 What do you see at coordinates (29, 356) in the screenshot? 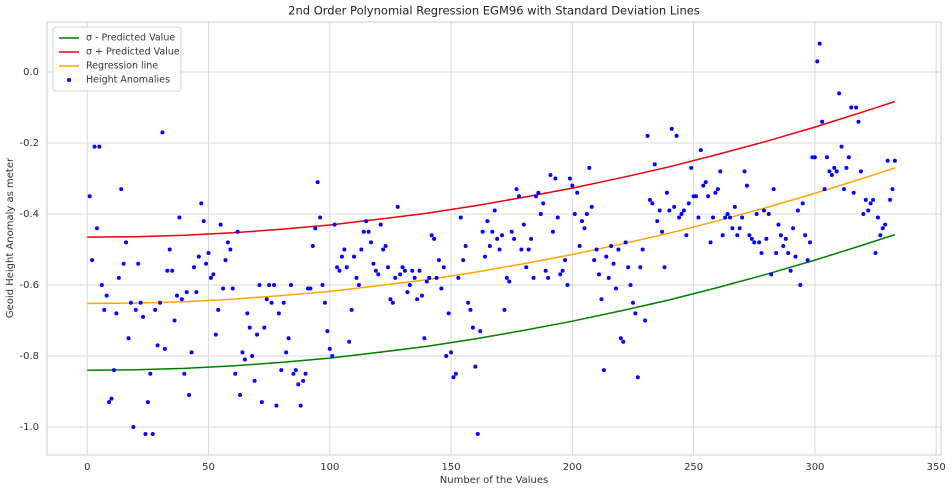
I see `y-tick-label: -0.8` at bounding box center [29, 356].